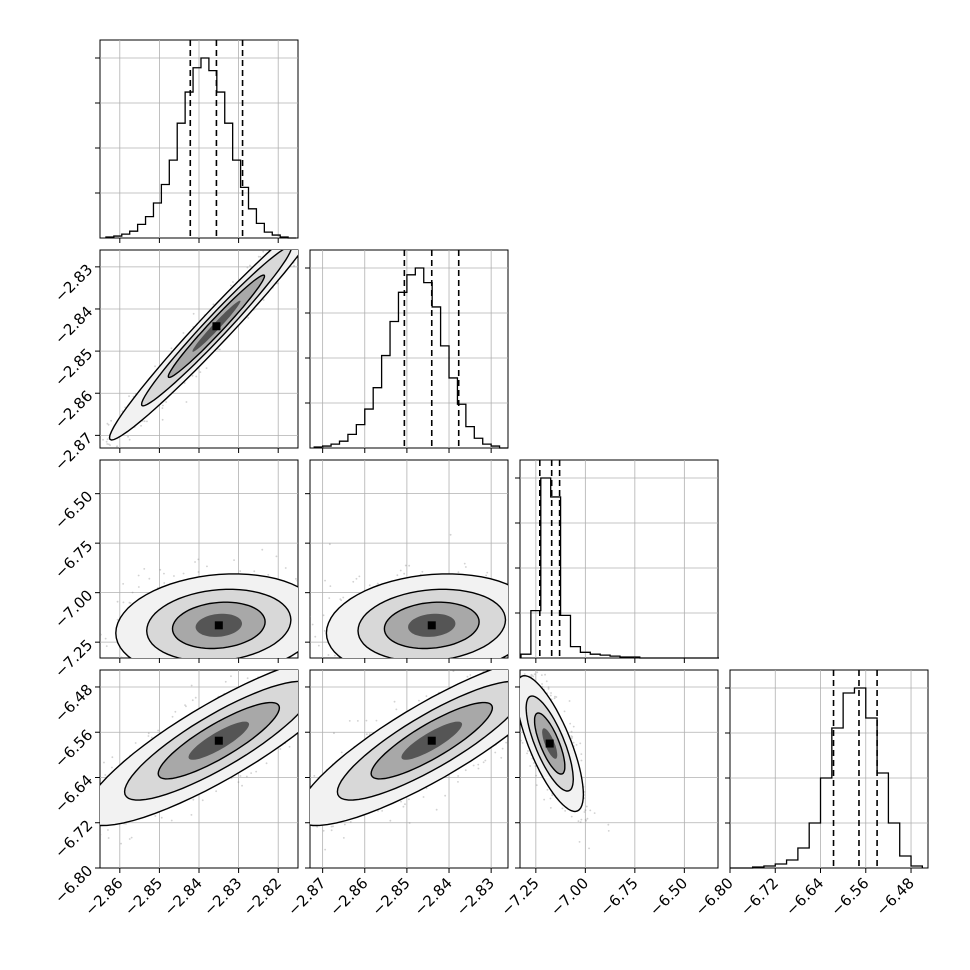 The height and width of the screenshot is (970, 970). What do you see at coordinates (73, 793) in the screenshot?
I see `y-tick-label: −6.64` at bounding box center [73, 793].